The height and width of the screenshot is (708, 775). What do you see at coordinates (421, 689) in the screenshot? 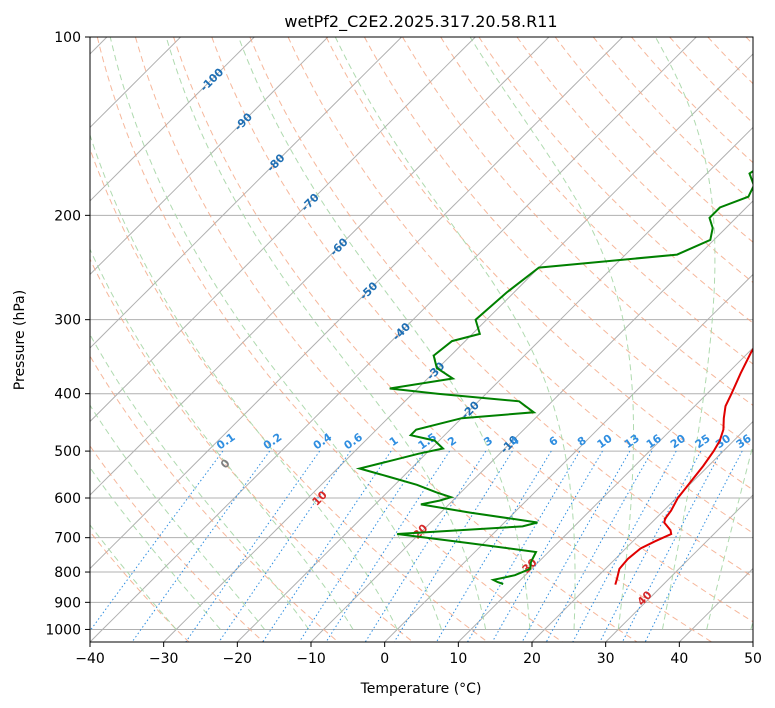
I see `x-axis-label: Temperature (°C)` at bounding box center [421, 689].